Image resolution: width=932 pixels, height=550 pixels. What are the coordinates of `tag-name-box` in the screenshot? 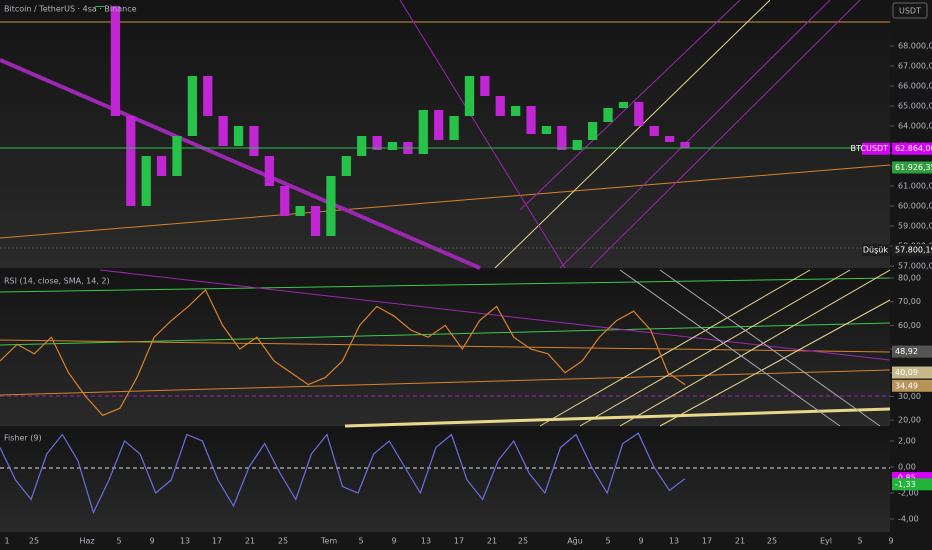 It's located at (876, 148).